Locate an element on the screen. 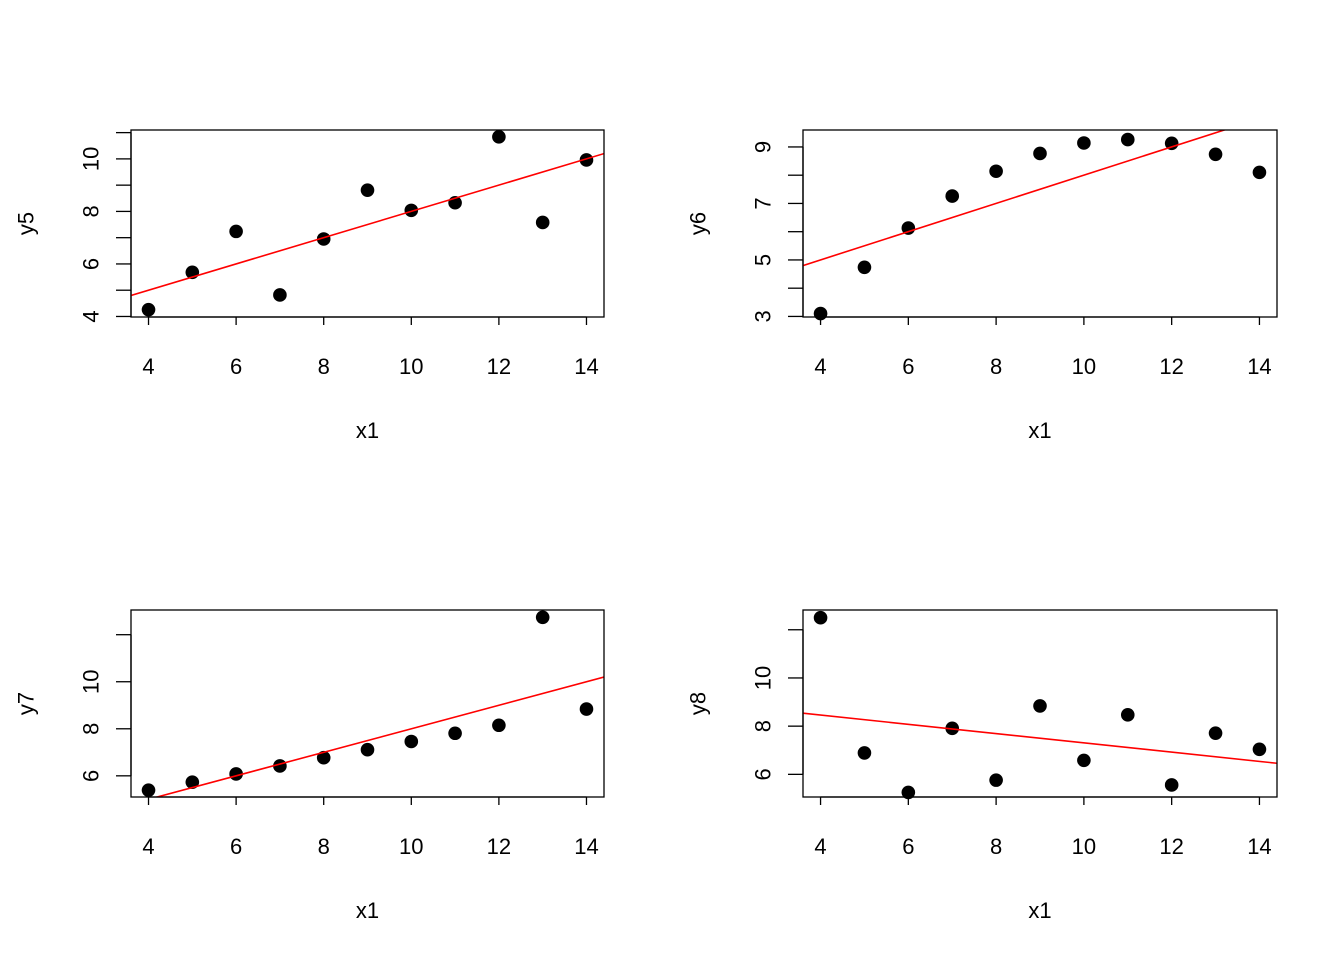  panel-y5-vs-x1: 4 6 8 10 12 14 x1 4 6 8 10 y5 is located at coordinates (309, 286).